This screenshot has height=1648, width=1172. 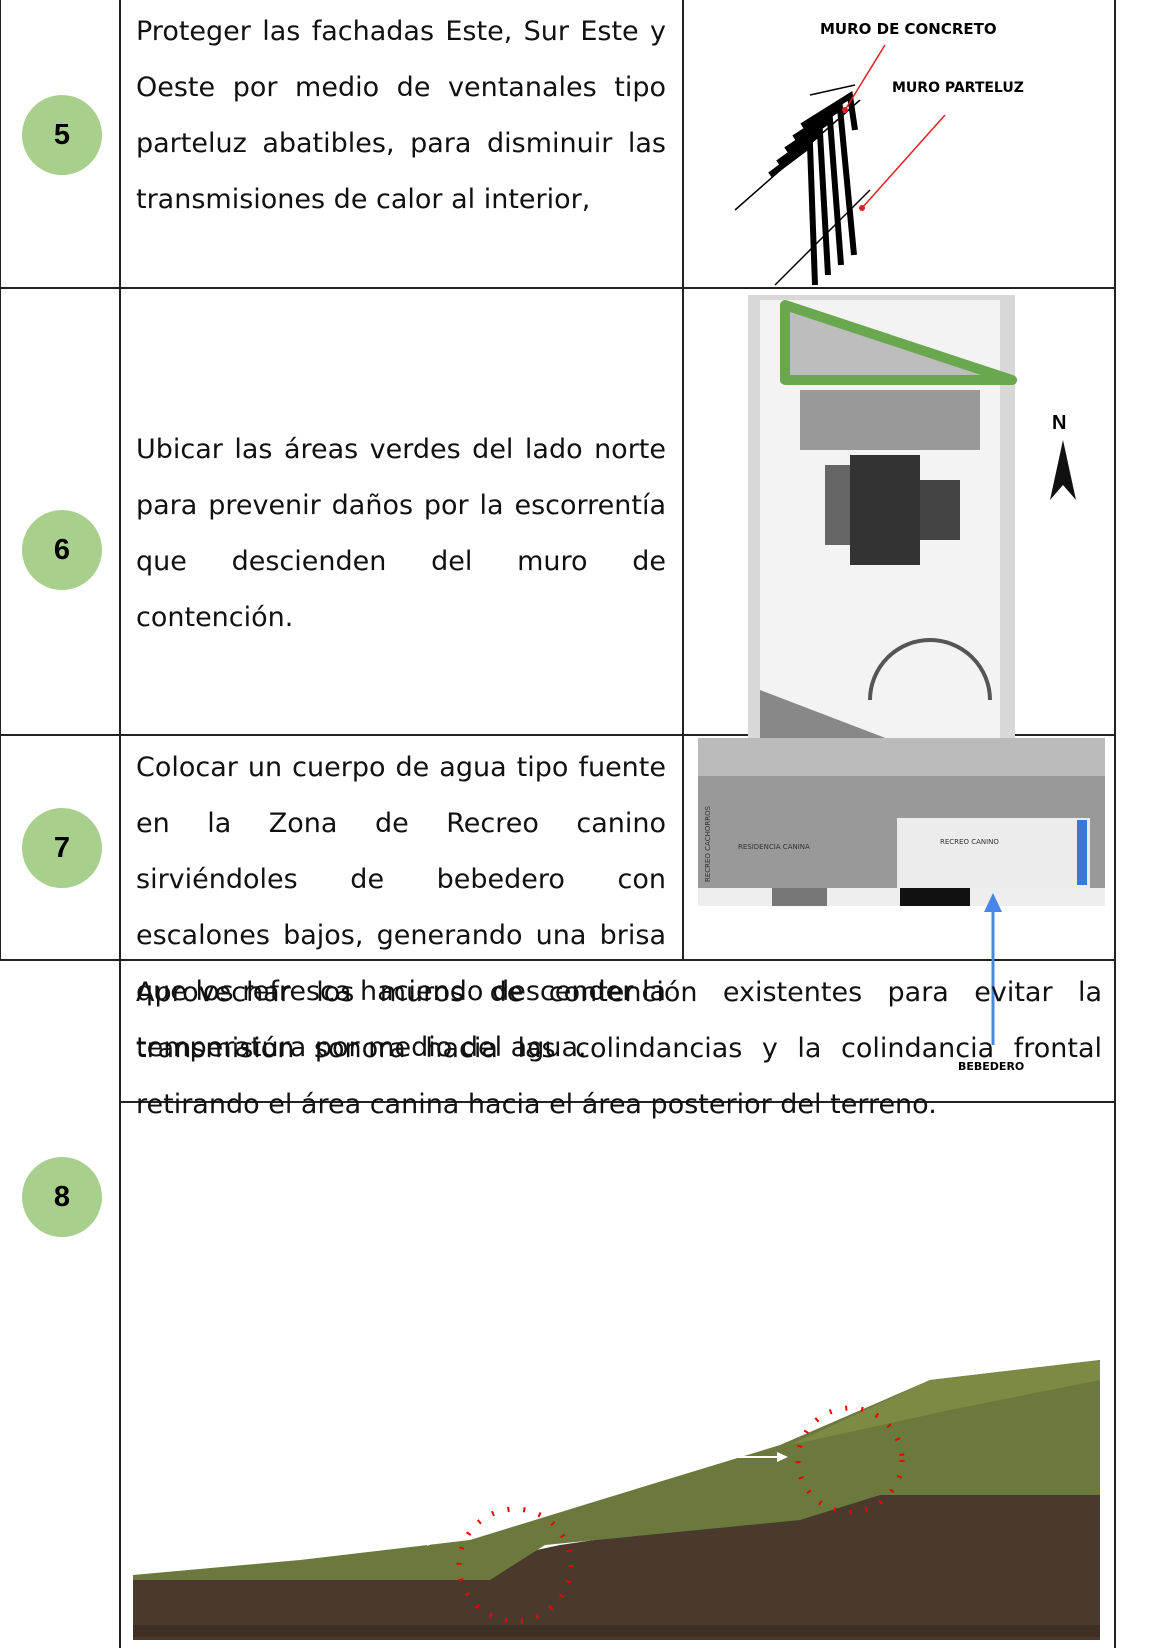 What do you see at coordinates (62, 550) in the screenshot?
I see `row-number: 6` at bounding box center [62, 550].